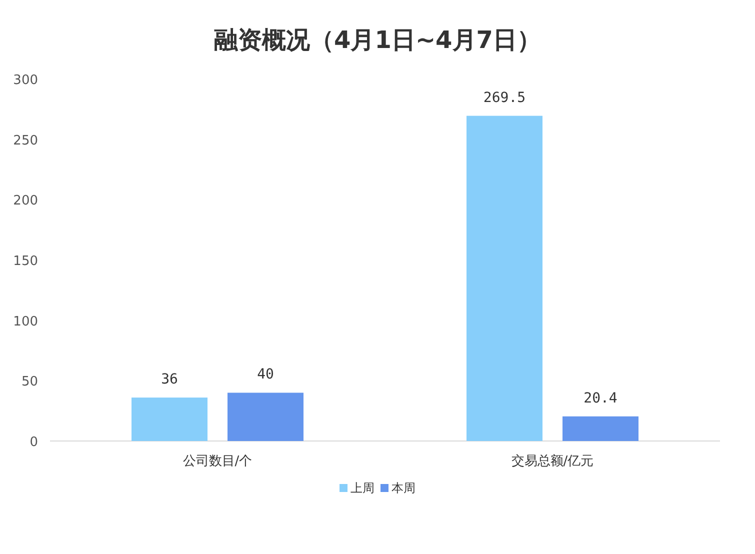 Image resolution: width=755 pixels, height=554 pixels. I want to click on data-label: 20.4, so click(601, 398).